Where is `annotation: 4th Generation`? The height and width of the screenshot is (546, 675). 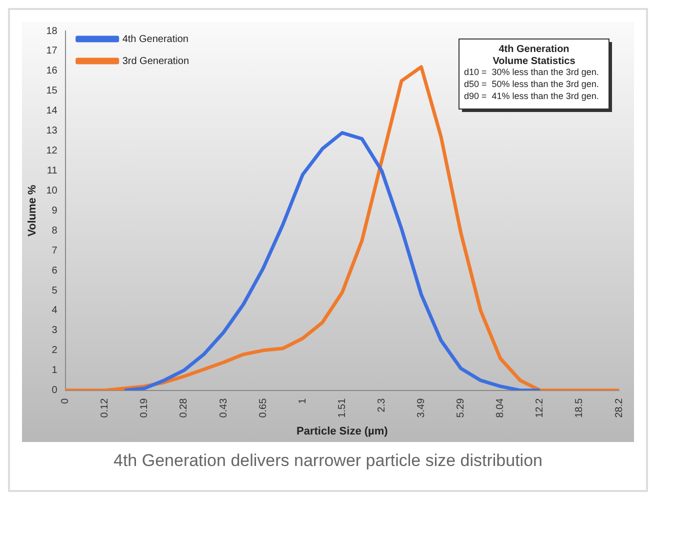
annotation: 4th Generation is located at coordinates (534, 49).